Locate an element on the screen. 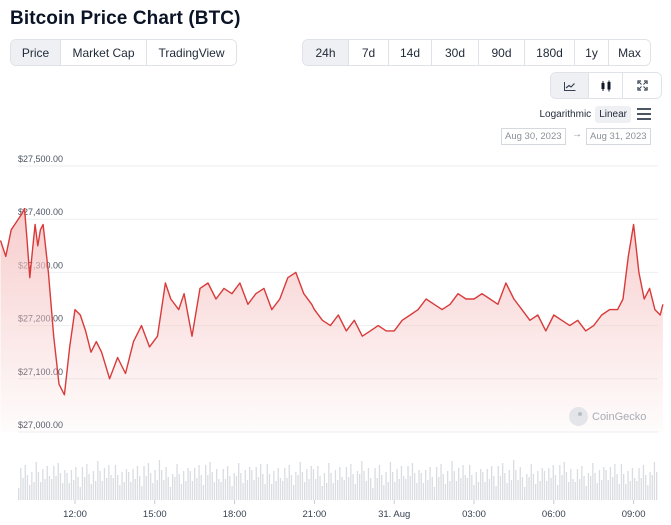 This screenshot has height=525, width=671. tab-price: Price is located at coordinates (36, 52).